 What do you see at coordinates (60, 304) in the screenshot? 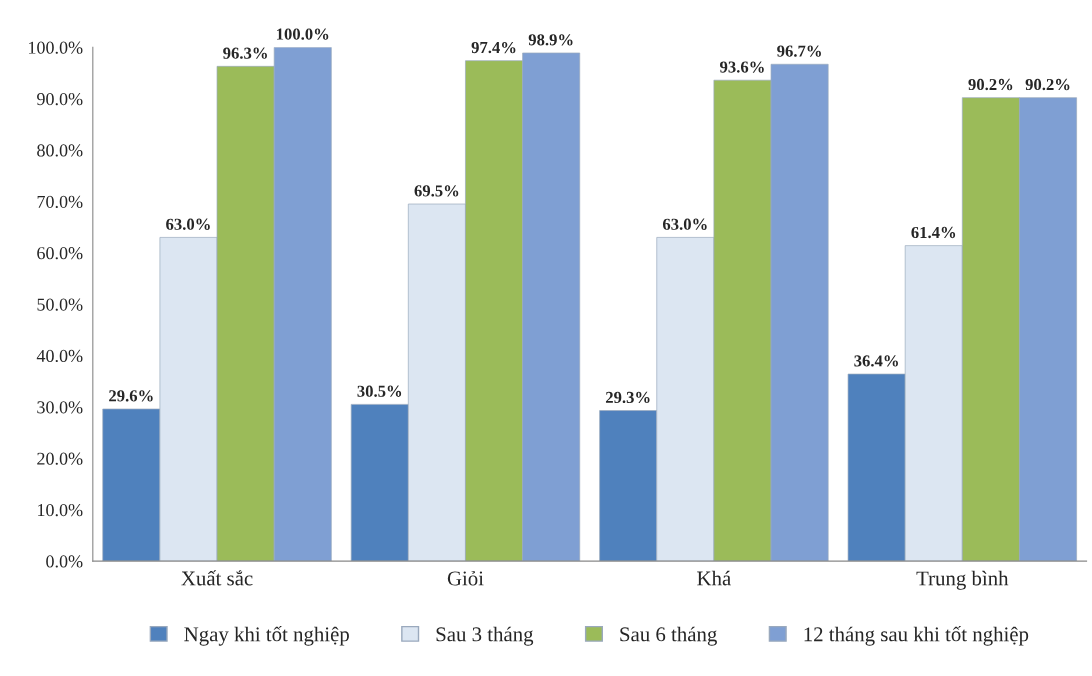
I see `y-tick-label: 50.0%` at bounding box center [60, 304].